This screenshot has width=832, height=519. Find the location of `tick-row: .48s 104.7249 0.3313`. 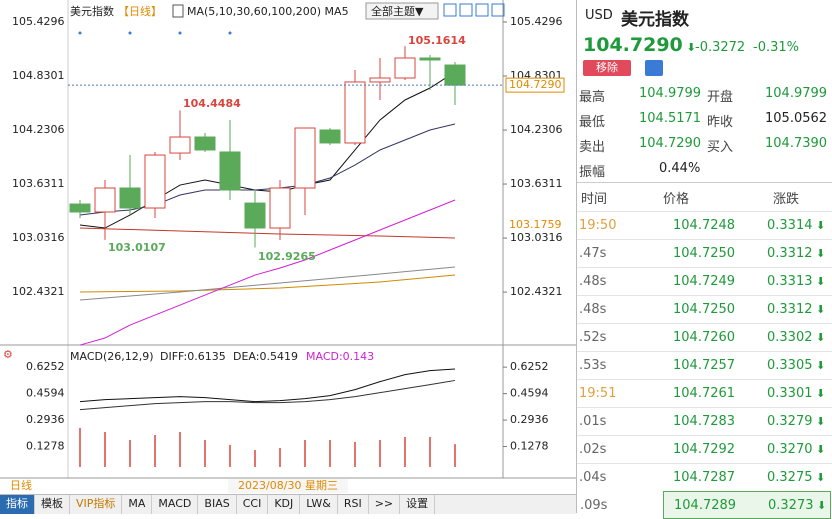

tick-row: .48s 104.7249 0.3313 is located at coordinates (704, 281).